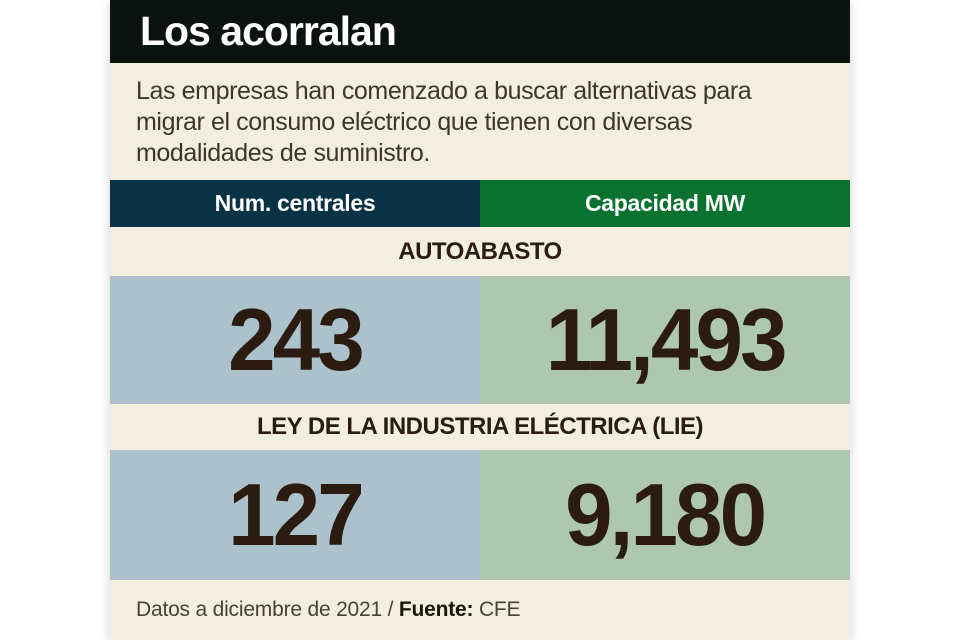 The height and width of the screenshot is (640, 960). Describe the element at coordinates (497, 609) in the screenshot. I see `footer-source-value: CFE` at that location.